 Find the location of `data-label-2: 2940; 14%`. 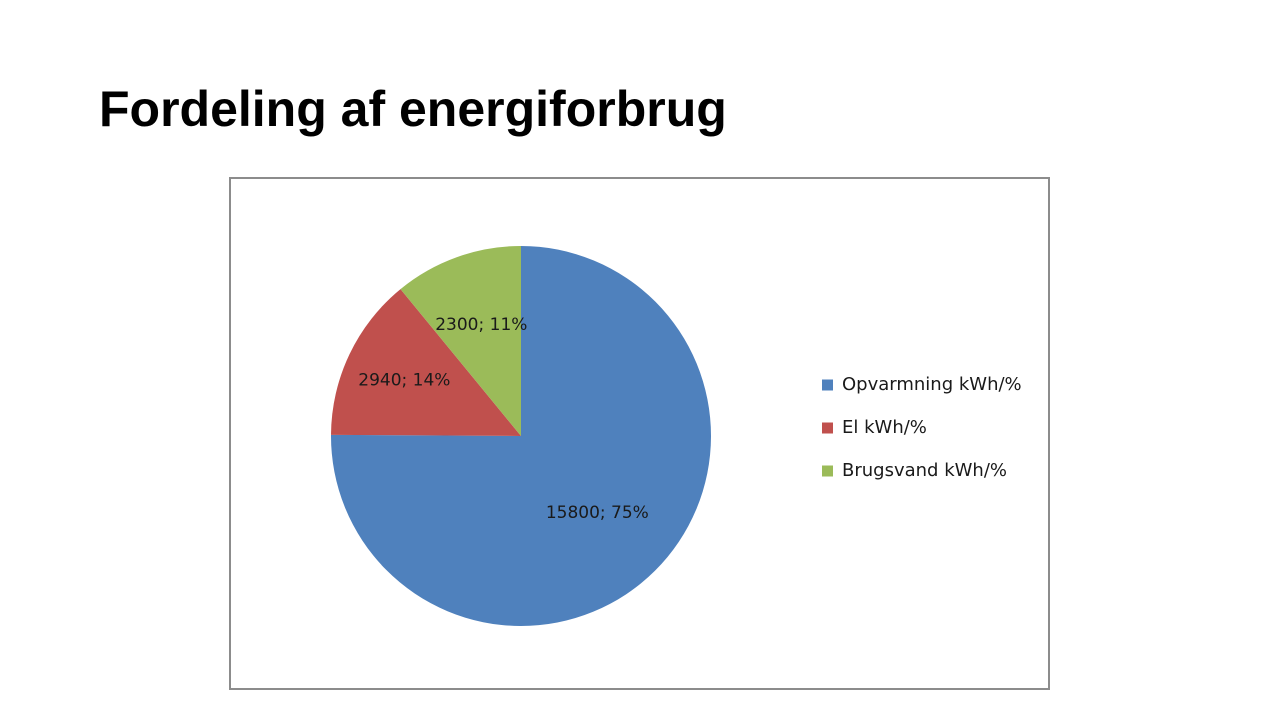

data-label-2: 2940; 14% is located at coordinates (404, 380).